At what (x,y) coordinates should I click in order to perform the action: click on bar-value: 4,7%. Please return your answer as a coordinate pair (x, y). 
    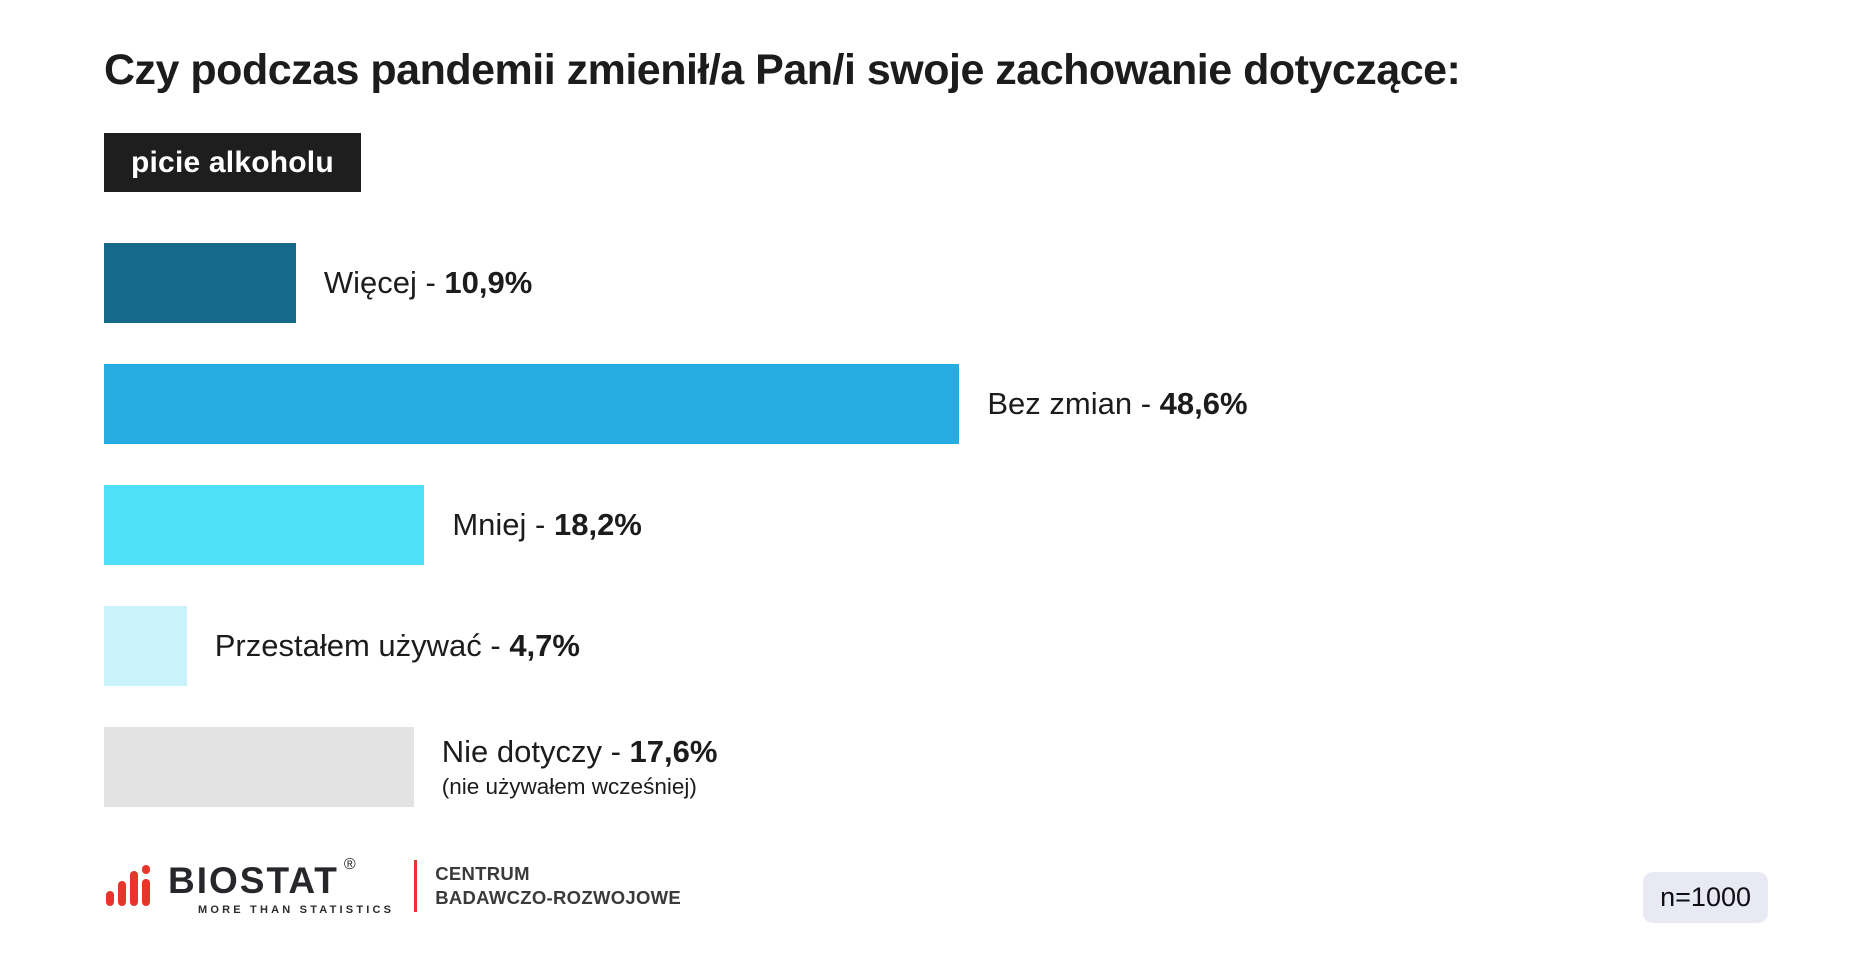
    Looking at the image, I should click on (544, 646).